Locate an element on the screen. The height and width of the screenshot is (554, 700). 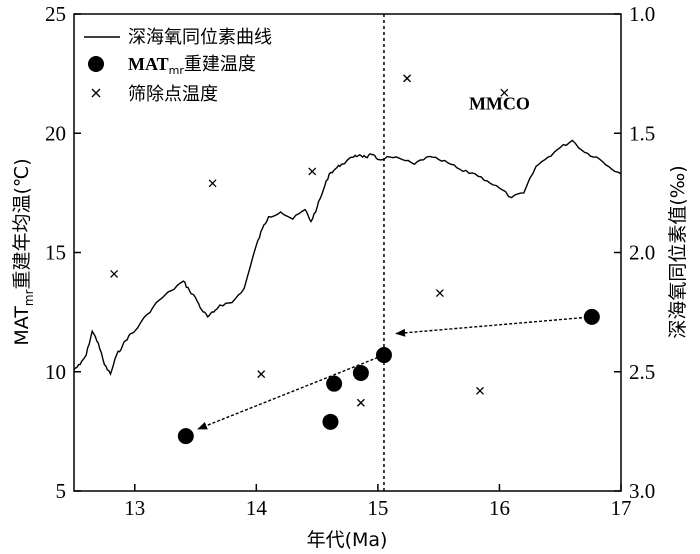
left-tick-label: 5 is located at coordinates (61, 491).